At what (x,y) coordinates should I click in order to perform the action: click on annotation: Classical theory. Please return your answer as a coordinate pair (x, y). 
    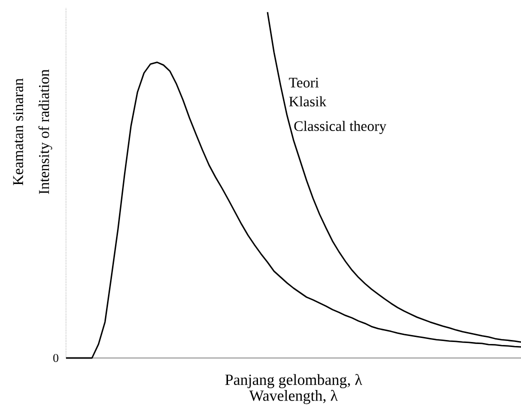
    Looking at the image, I should click on (340, 127).